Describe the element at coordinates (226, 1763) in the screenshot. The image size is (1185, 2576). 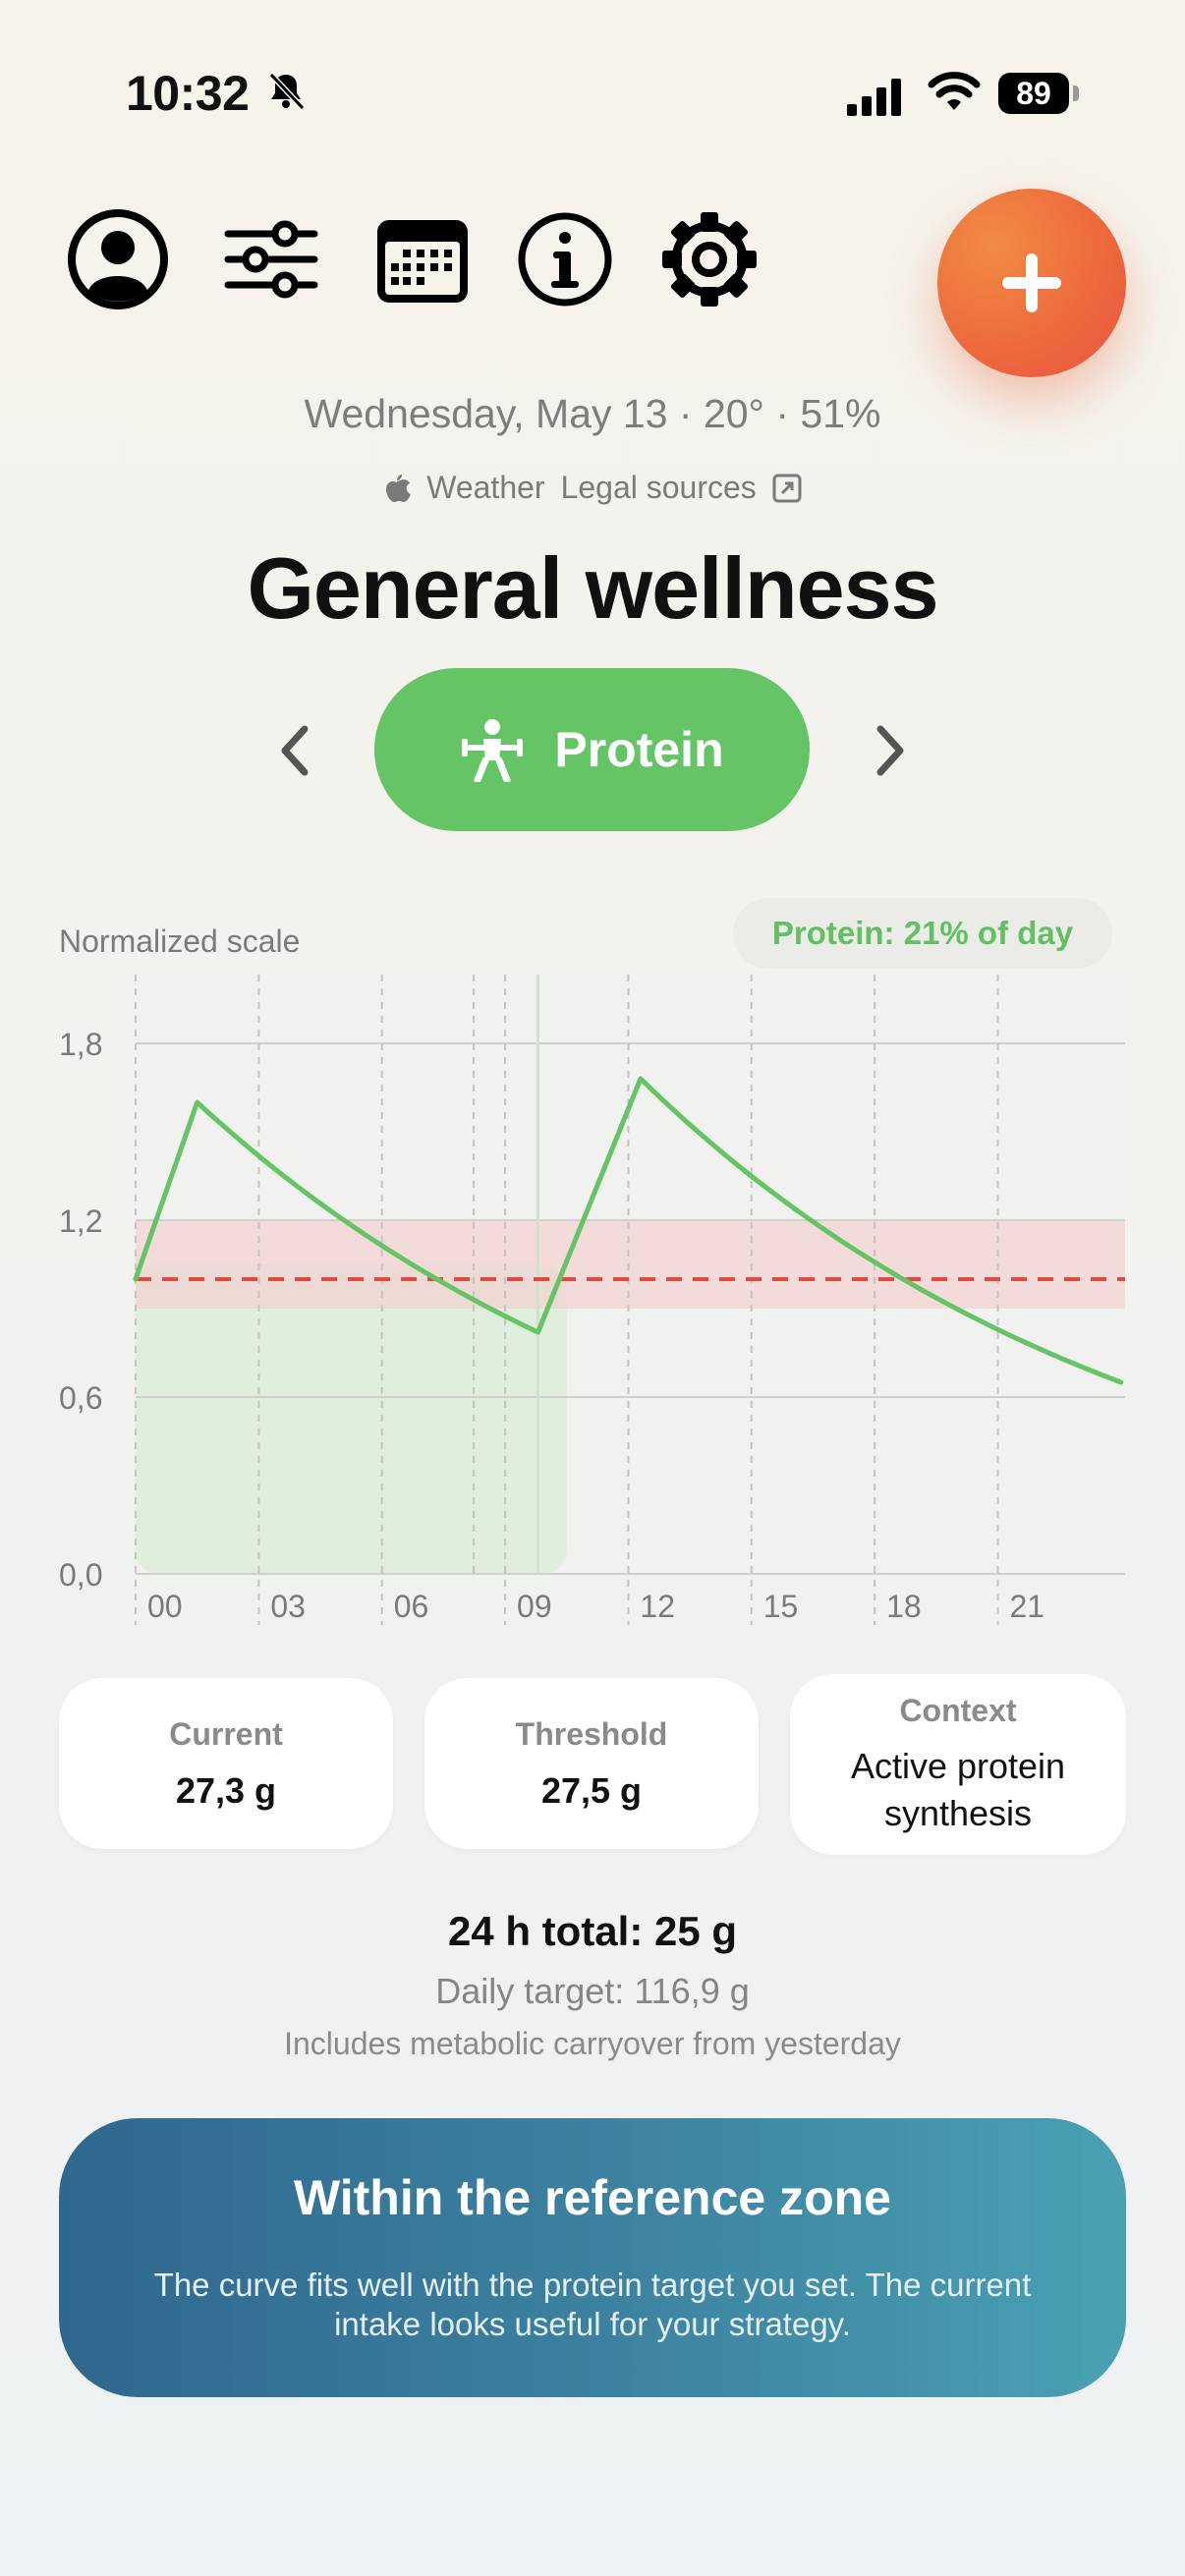
I see `current-card: Current 27,3 g` at that location.